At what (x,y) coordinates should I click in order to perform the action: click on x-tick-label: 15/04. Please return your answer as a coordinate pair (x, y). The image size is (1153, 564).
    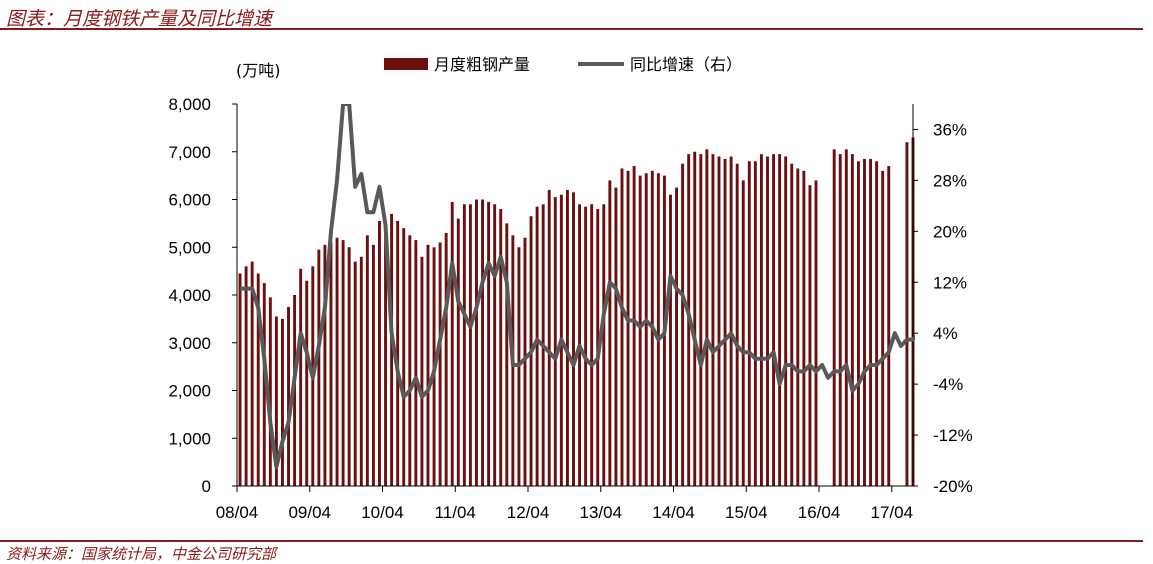
    Looking at the image, I should click on (746, 512).